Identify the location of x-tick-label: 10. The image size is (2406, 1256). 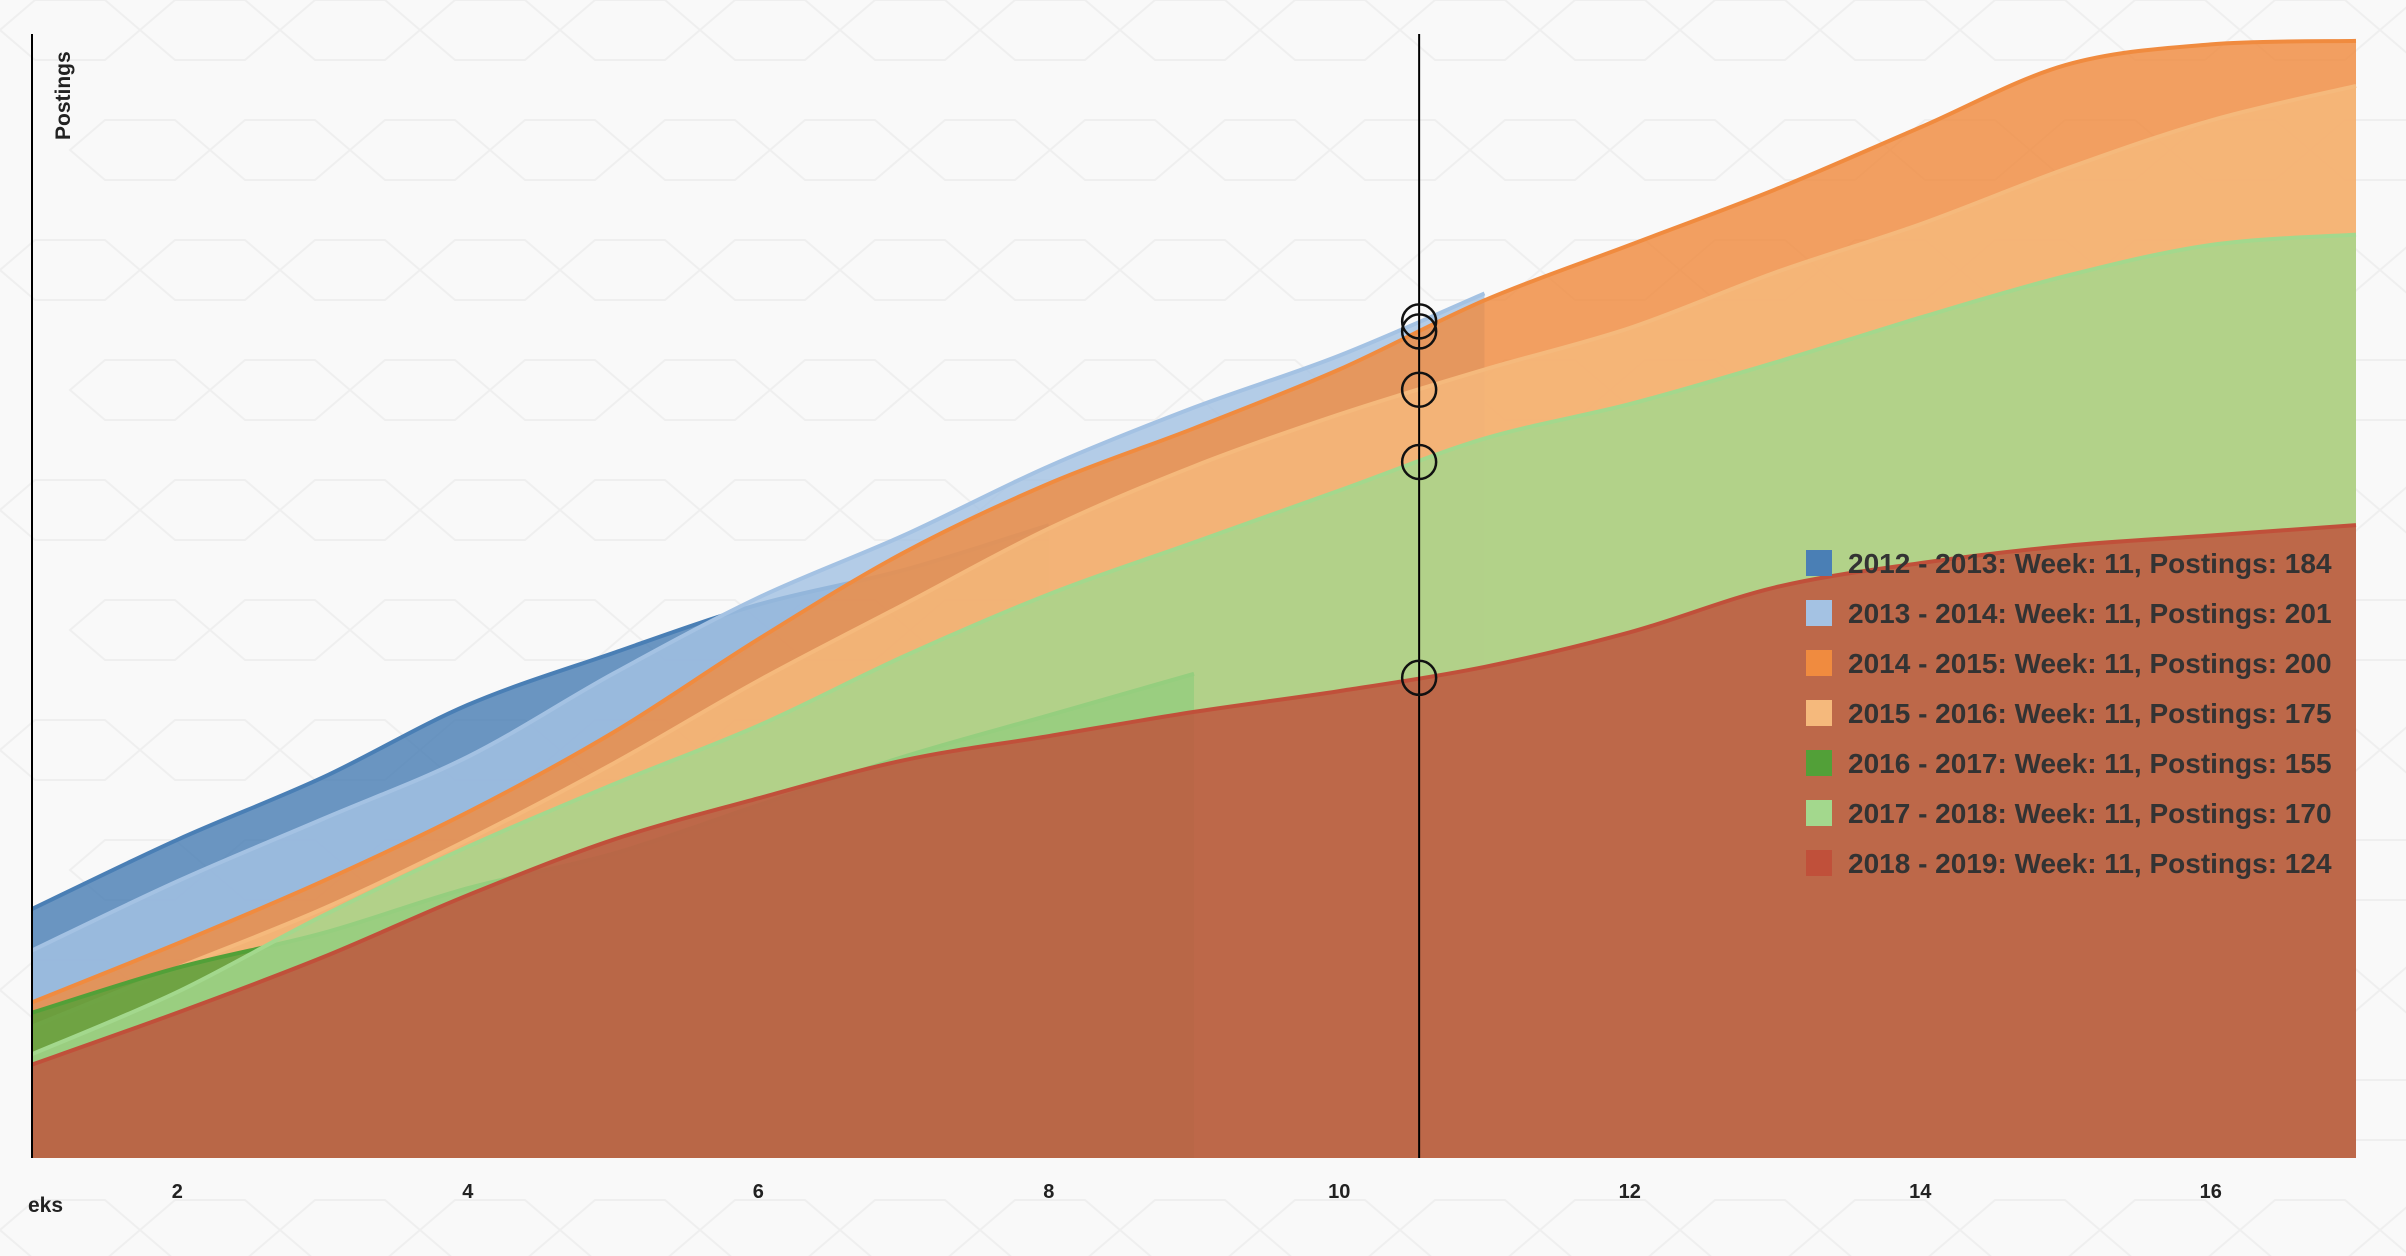
(1339, 1192).